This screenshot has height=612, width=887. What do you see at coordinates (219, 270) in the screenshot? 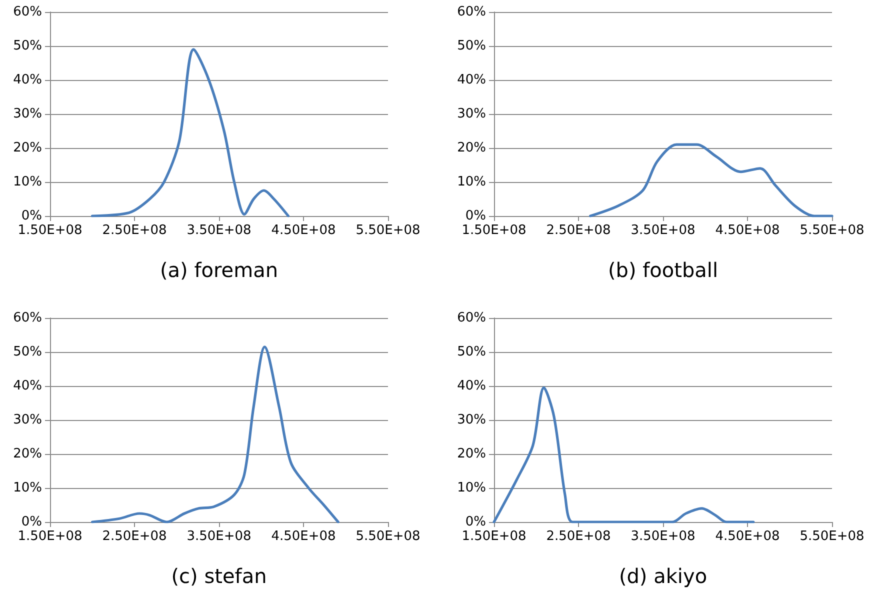
I see `x-axis-title: (a) foreman` at bounding box center [219, 270].